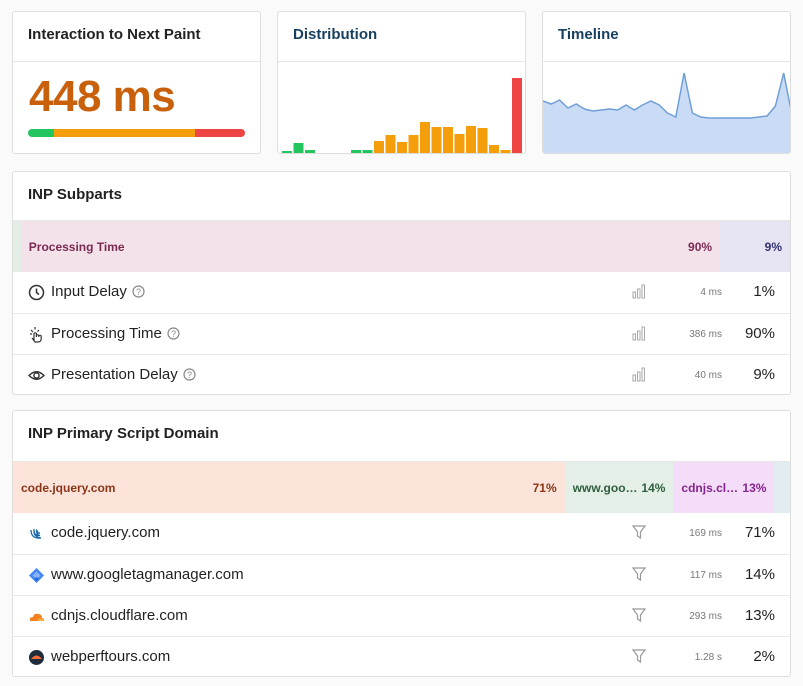 This screenshot has width=803, height=686. Describe the element at coordinates (401, 656) in the screenshot. I see `row: webperftours.com 1.28 s 2%` at that location.